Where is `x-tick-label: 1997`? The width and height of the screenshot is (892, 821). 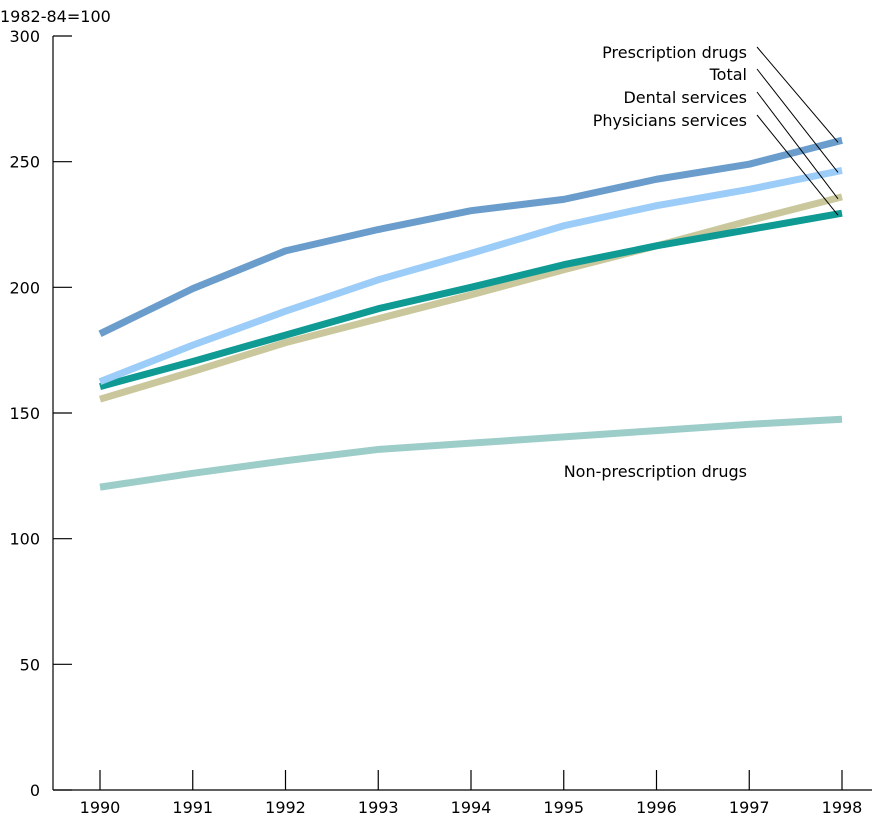
x-tick-label: 1997 is located at coordinates (749, 807).